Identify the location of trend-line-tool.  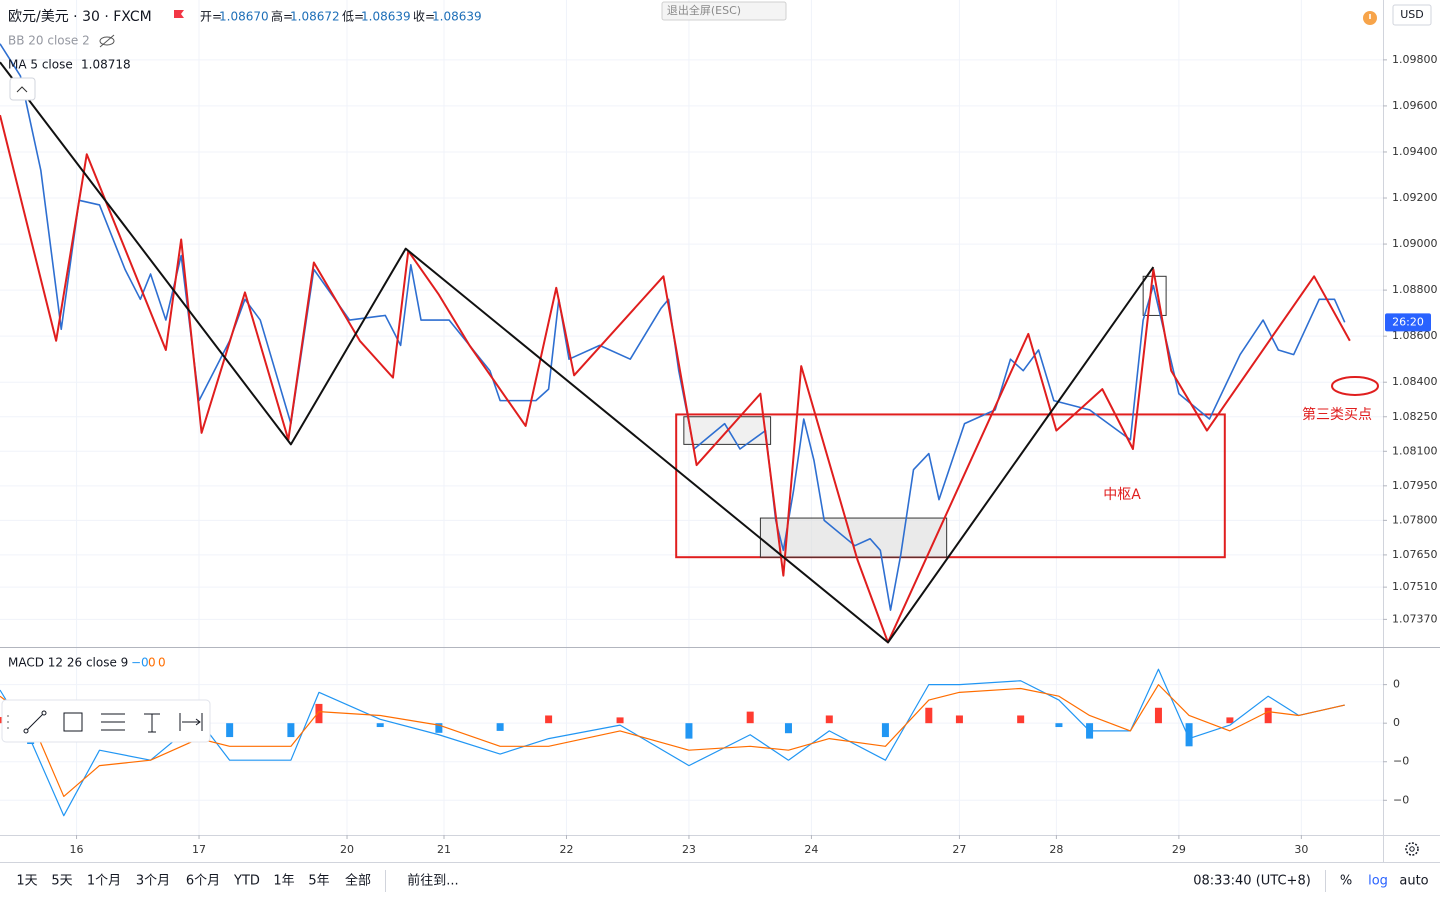
(35, 722).